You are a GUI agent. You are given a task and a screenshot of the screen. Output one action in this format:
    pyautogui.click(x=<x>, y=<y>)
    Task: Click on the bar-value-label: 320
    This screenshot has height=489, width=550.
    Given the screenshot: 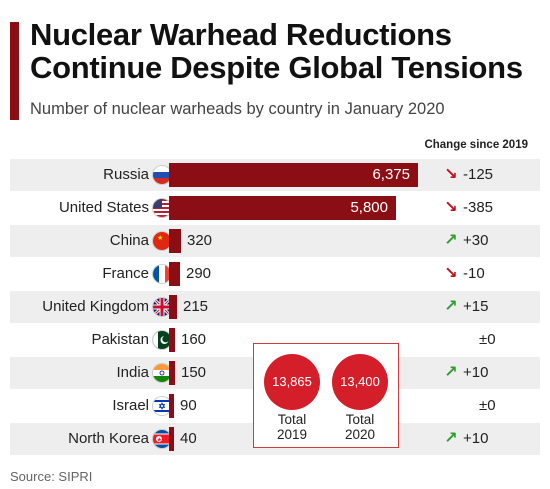 What is the action you would take?
    pyautogui.click(x=200, y=240)
    